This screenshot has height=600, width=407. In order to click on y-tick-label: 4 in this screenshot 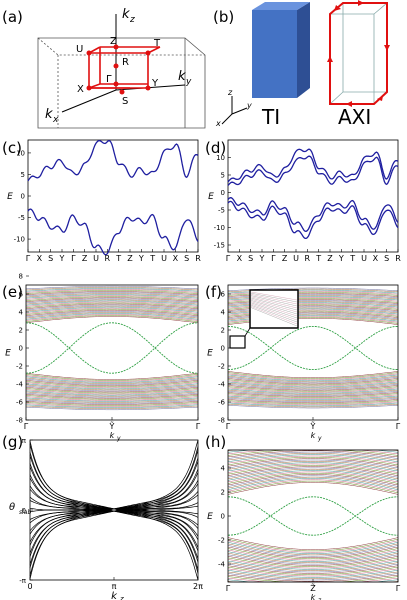, I will do `click(223, 469)`.